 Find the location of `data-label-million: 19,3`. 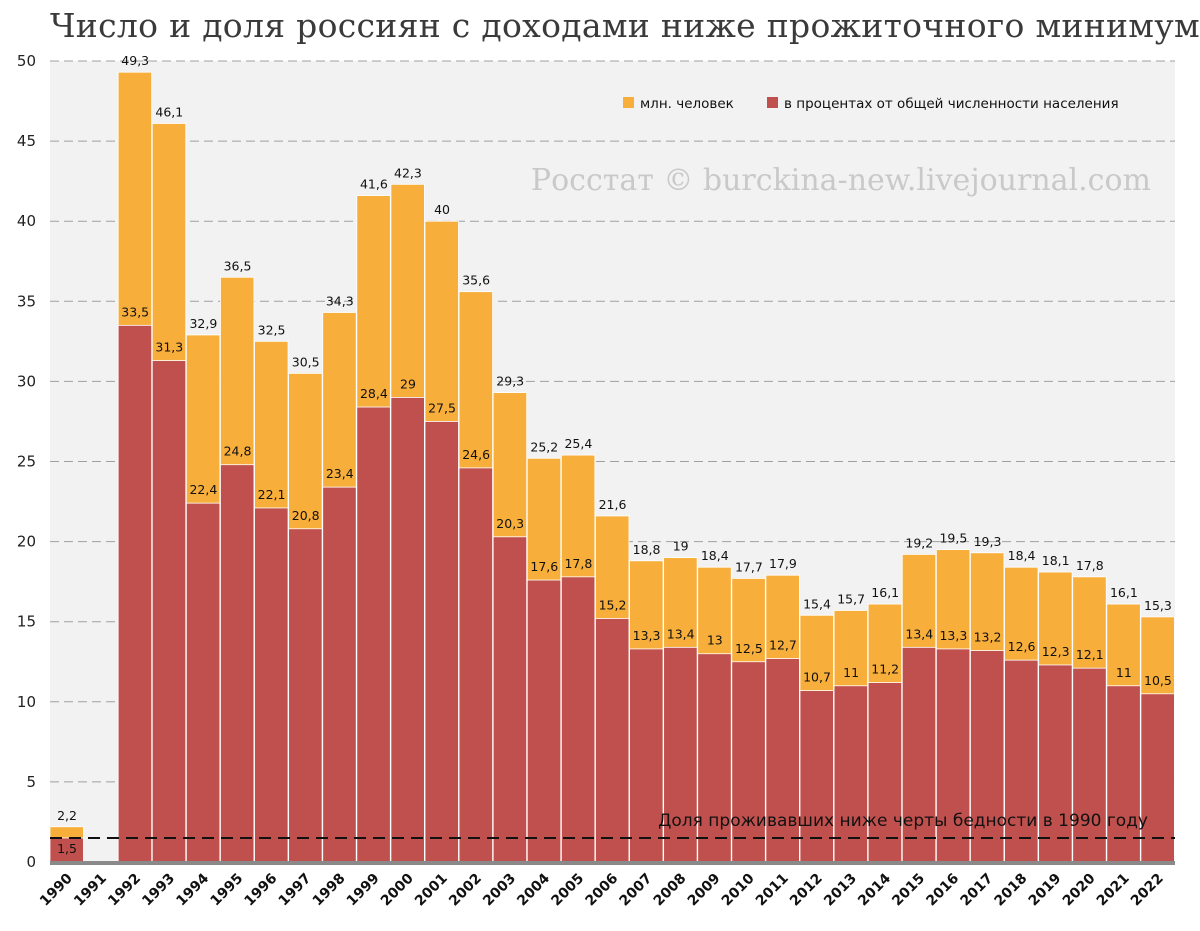

data-label-million: 19,3 is located at coordinates (988, 541).